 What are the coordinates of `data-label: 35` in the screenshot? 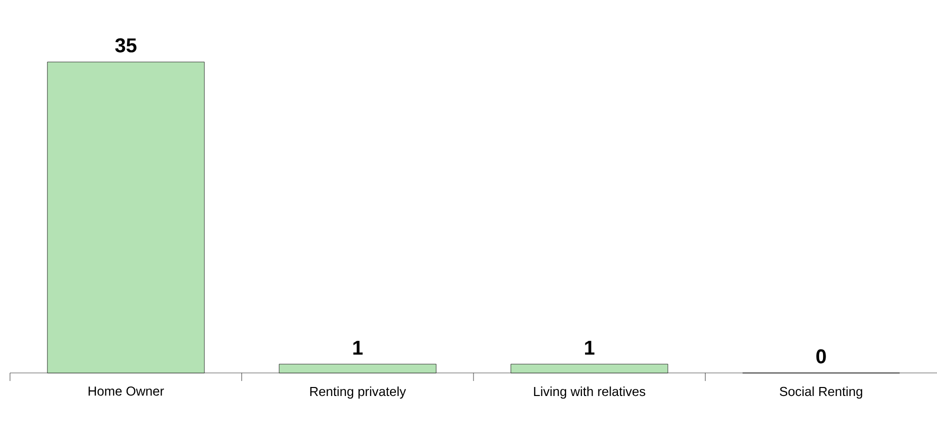 It's located at (125, 45).